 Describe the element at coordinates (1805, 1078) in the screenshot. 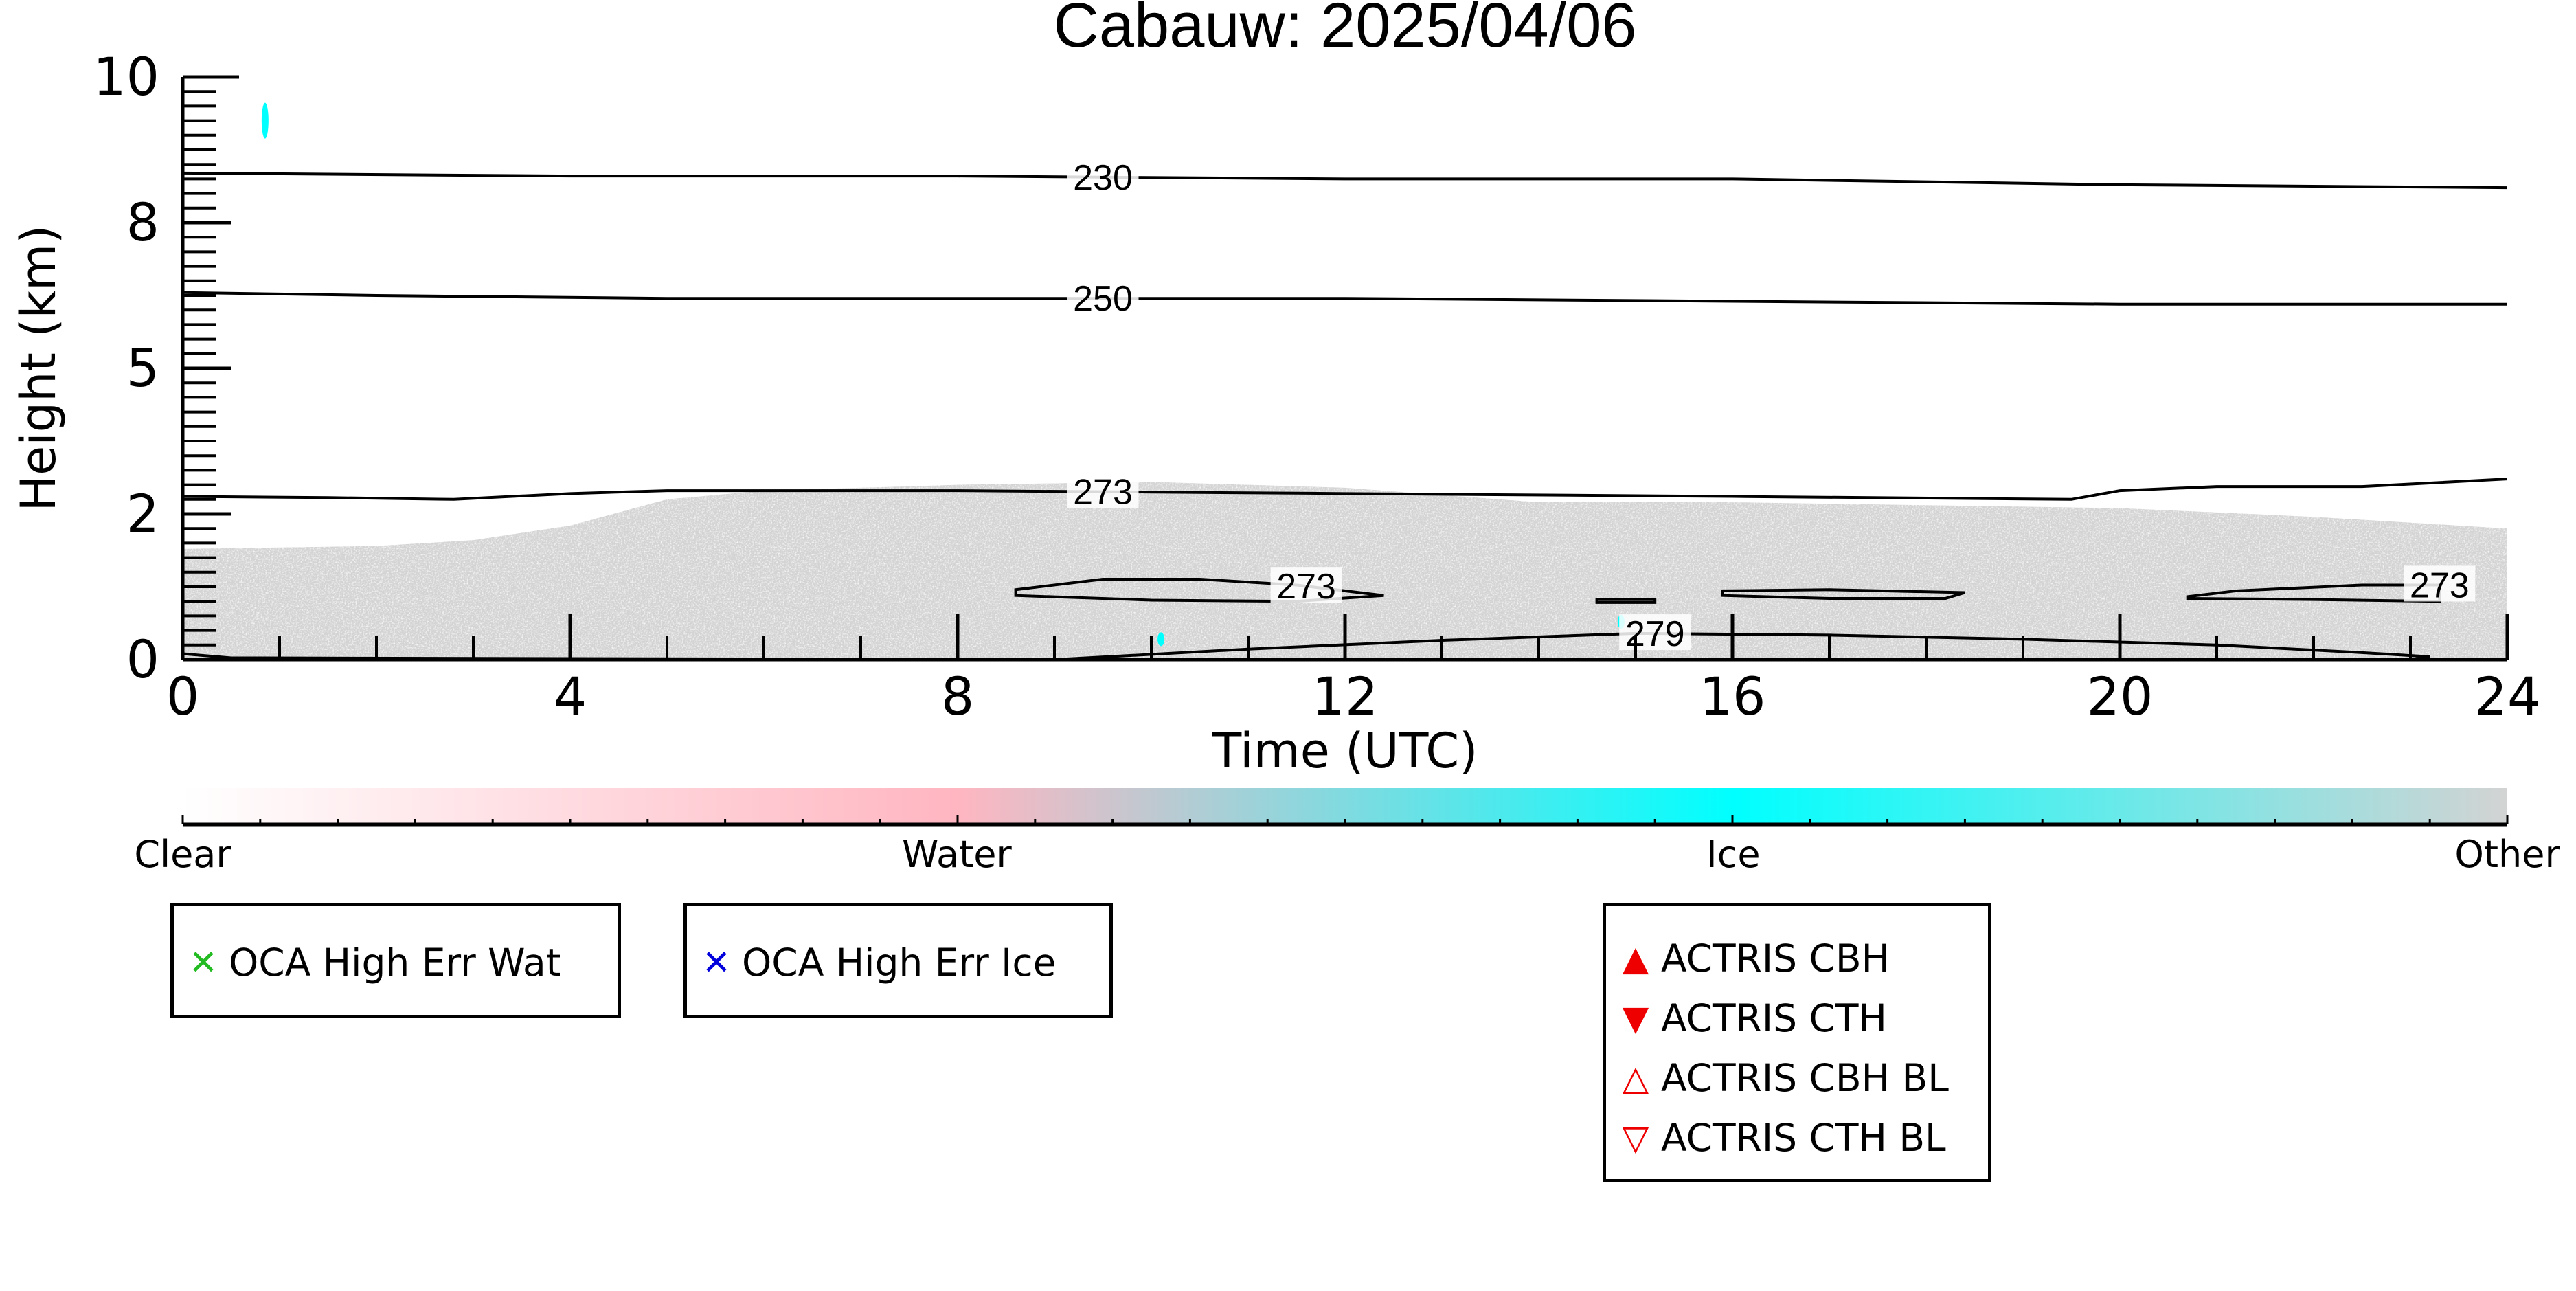

I see `actris-cbh-bl-label: ACTRIS CBH BL` at that location.